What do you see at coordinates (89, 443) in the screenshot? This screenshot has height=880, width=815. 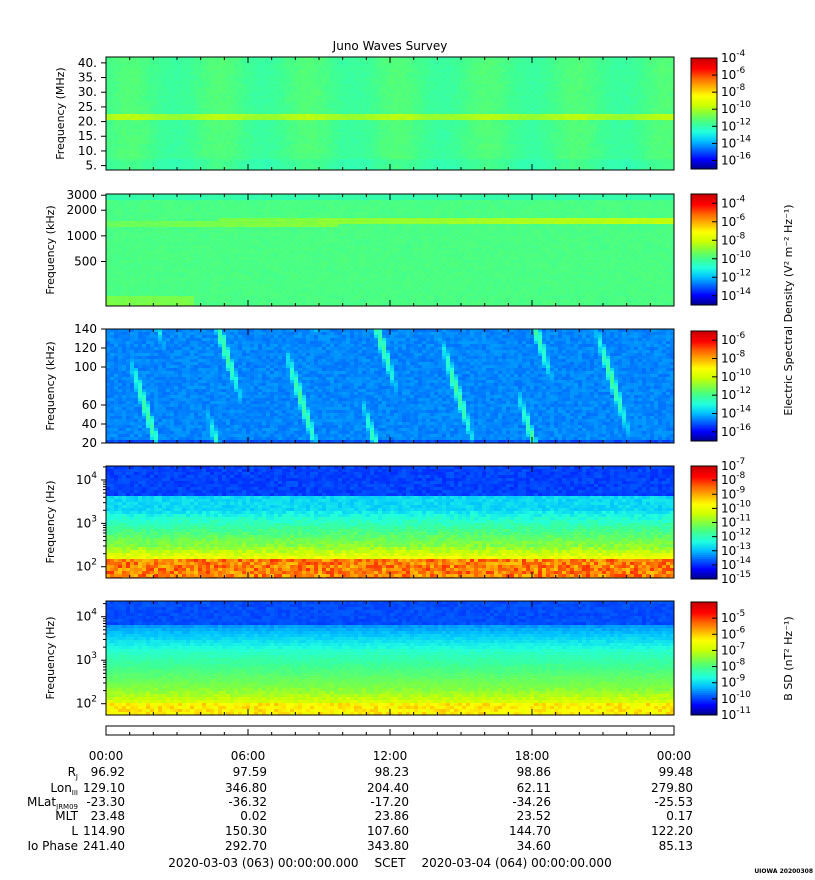 I see `y-tick-label: 20` at bounding box center [89, 443].